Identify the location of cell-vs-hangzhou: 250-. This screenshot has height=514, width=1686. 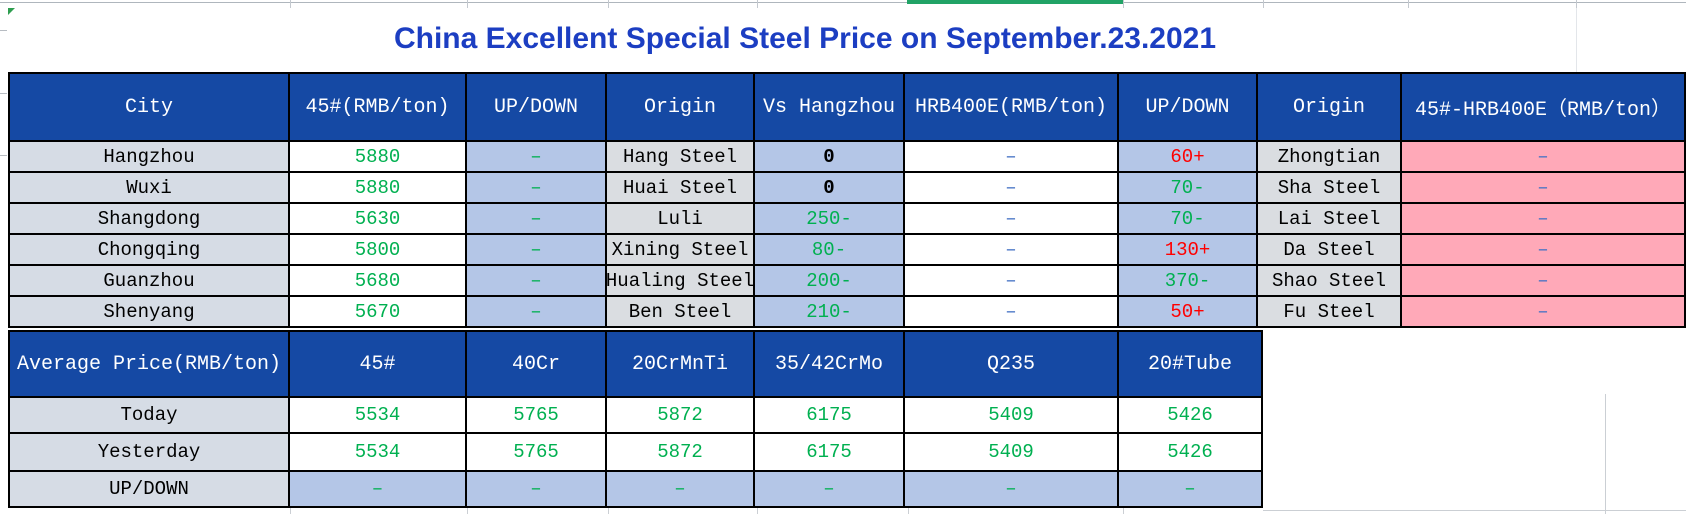
(829, 218).